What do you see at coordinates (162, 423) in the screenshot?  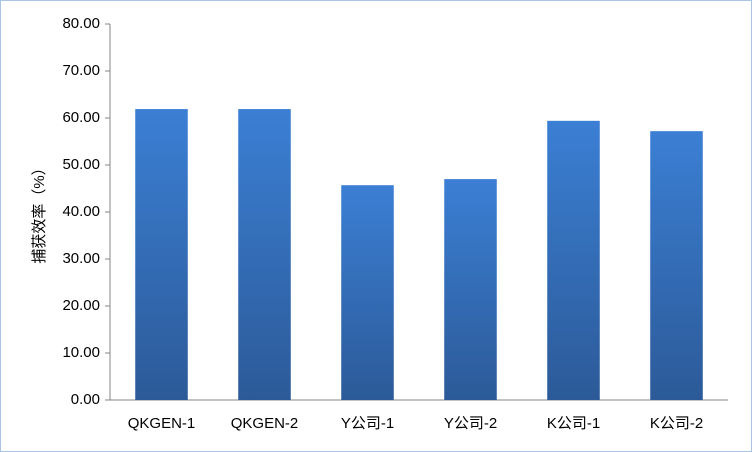 I see `x-tick-label: QKGEN-1` at bounding box center [162, 423].